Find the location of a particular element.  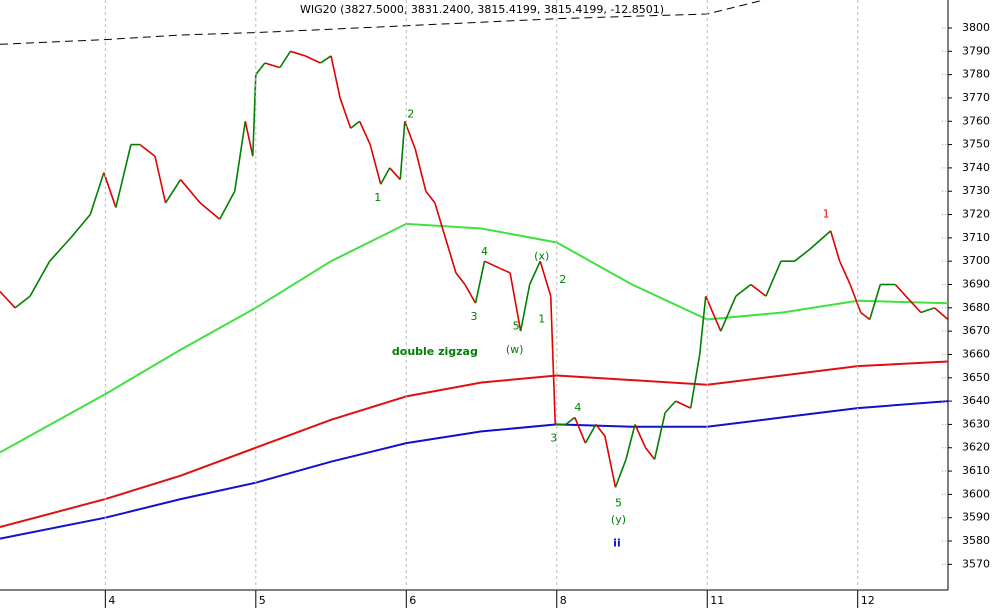

x-tick-label: 5 is located at coordinates (262, 600).